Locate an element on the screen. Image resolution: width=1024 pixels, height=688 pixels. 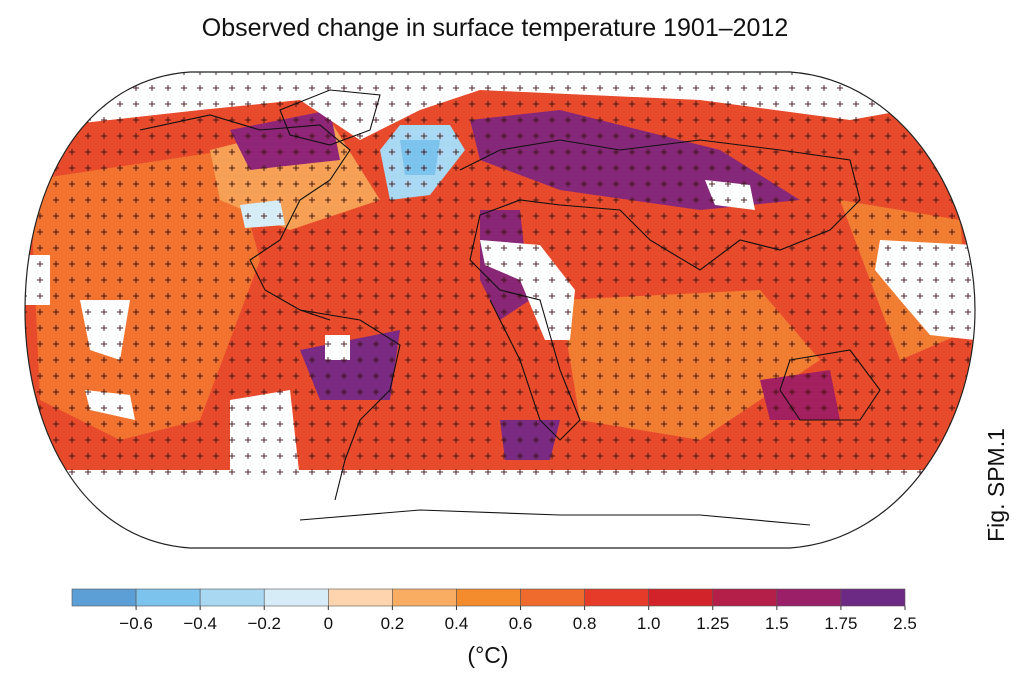
colorbar-tick-label: −0.6 is located at coordinates (136, 623).